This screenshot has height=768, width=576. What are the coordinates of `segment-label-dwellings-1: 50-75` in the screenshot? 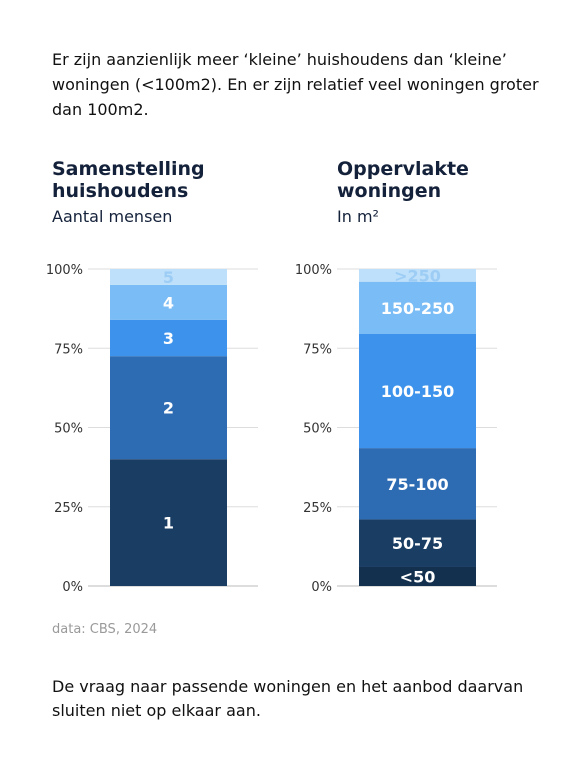 It's located at (417, 543).